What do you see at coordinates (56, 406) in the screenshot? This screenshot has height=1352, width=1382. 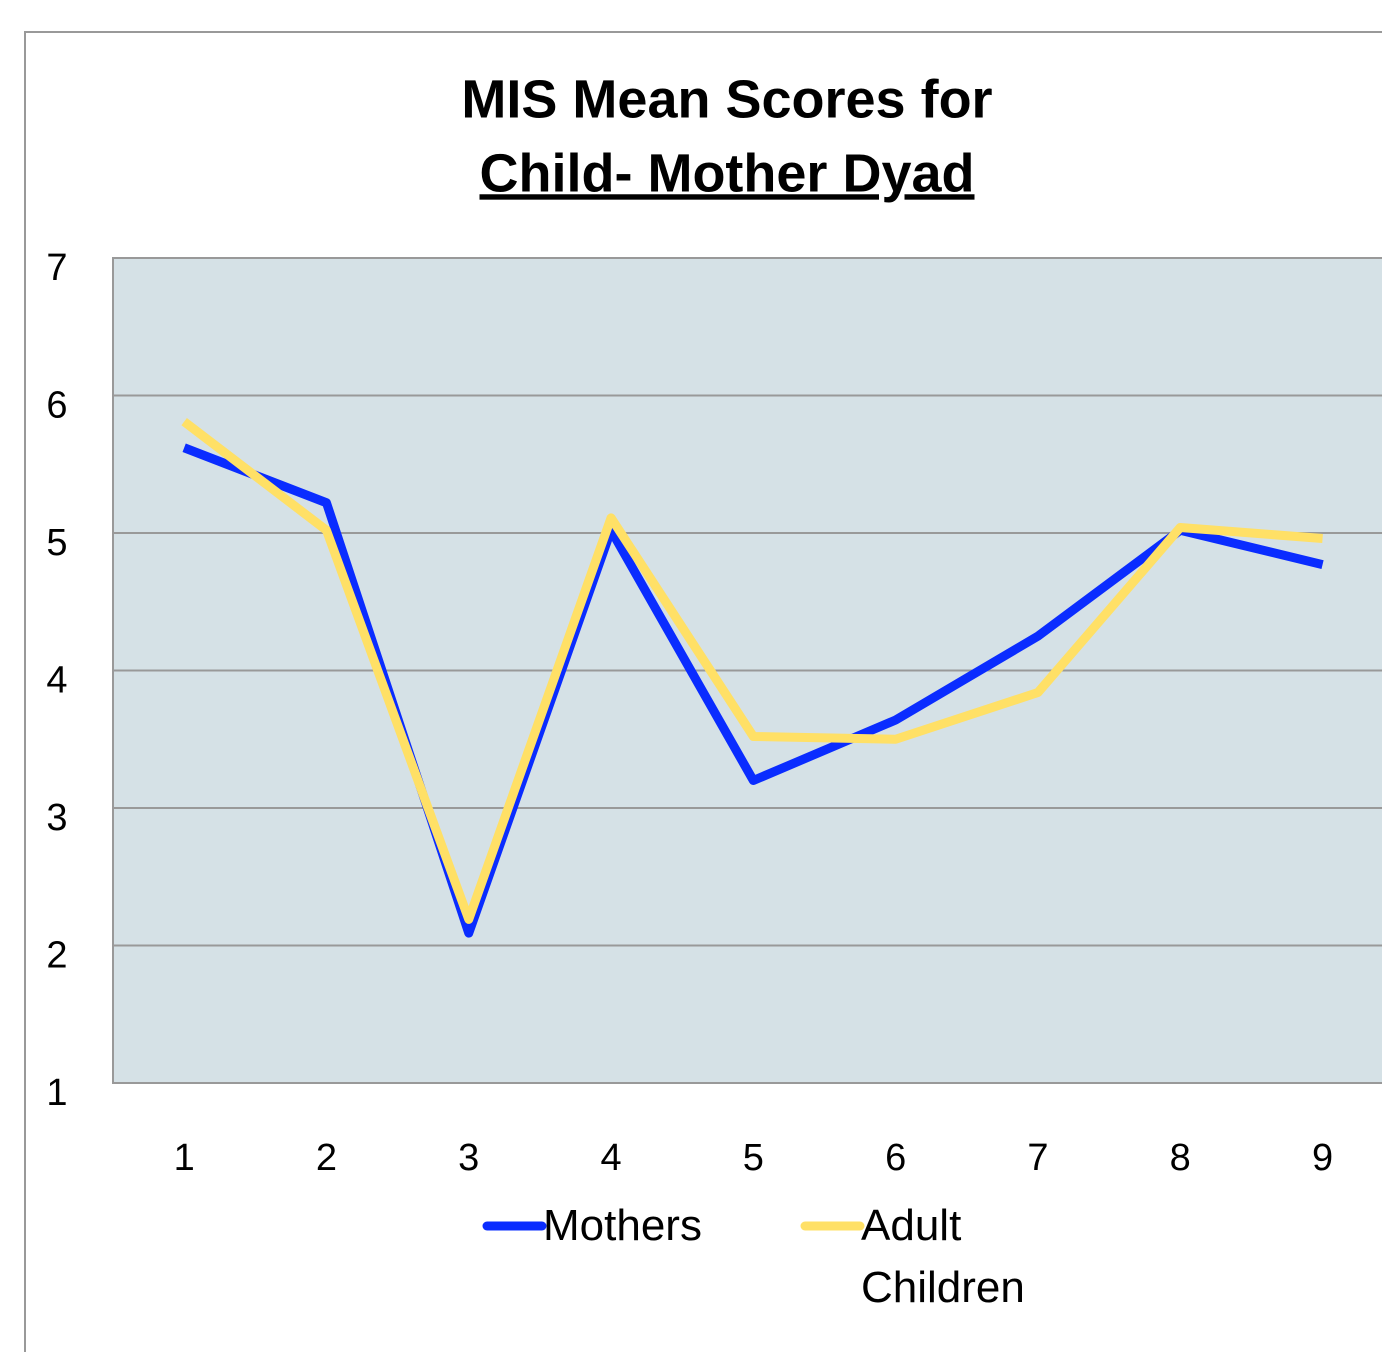 I see `y-tick-label: 6` at bounding box center [56, 406].